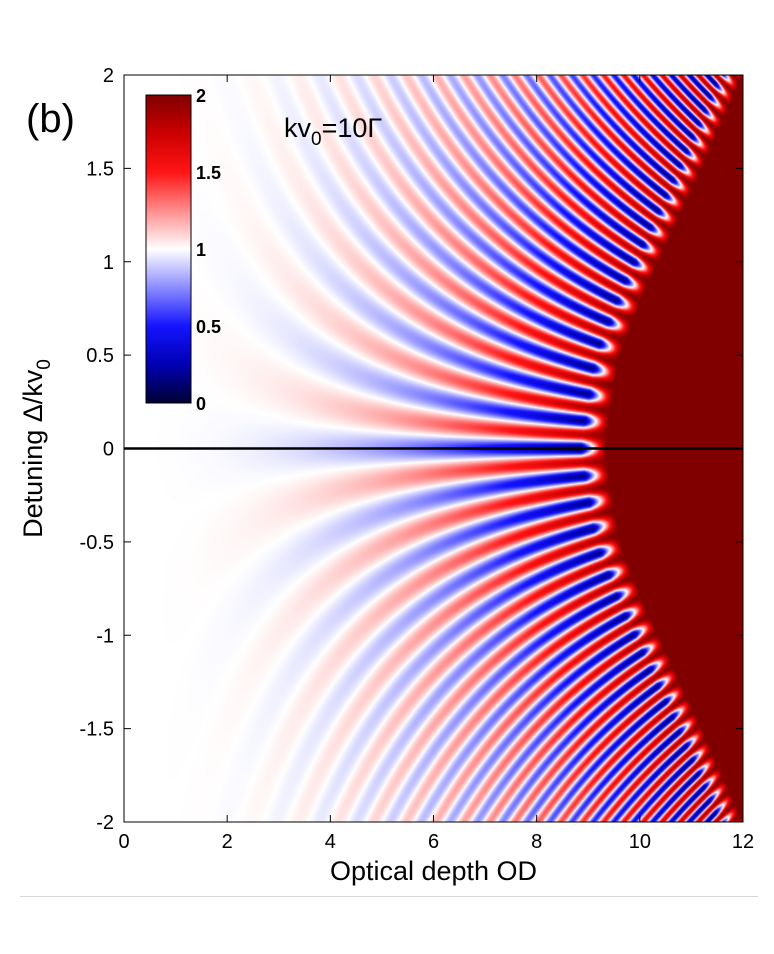  I want to click on parameter-annotation: kv0=10Γ, so click(333, 131).